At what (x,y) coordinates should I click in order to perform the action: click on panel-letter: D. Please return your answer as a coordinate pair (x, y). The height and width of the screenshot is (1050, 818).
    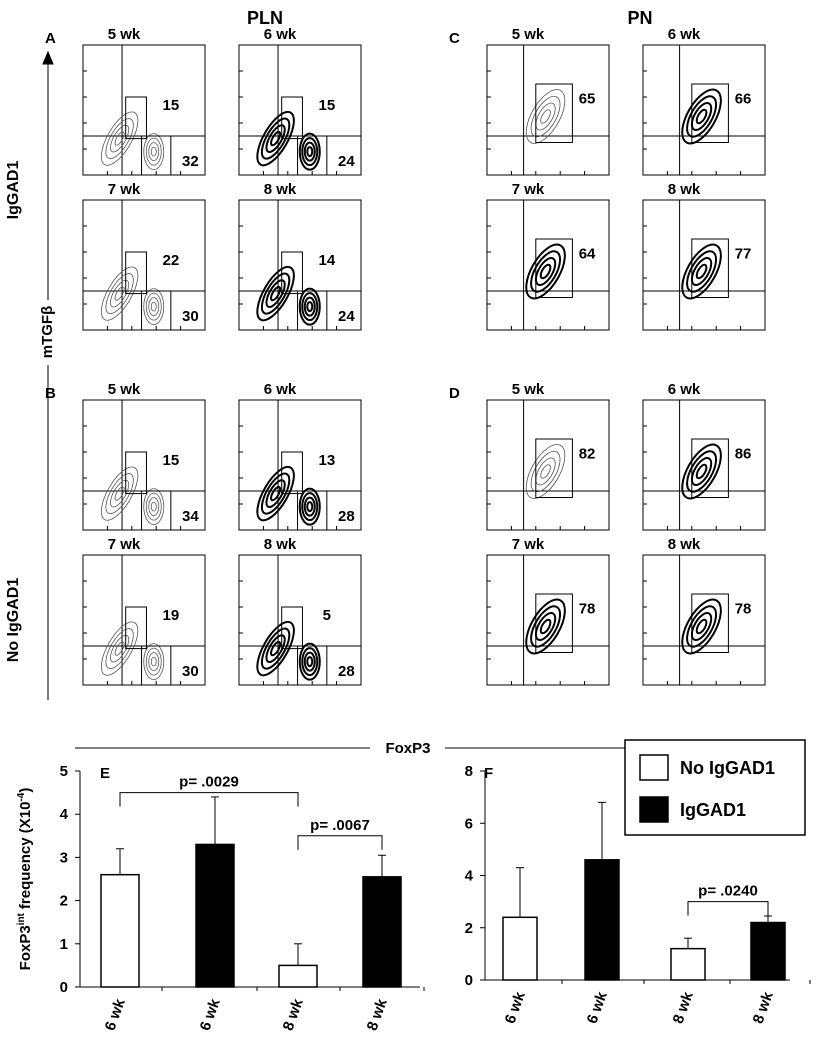
    Looking at the image, I should click on (454, 393).